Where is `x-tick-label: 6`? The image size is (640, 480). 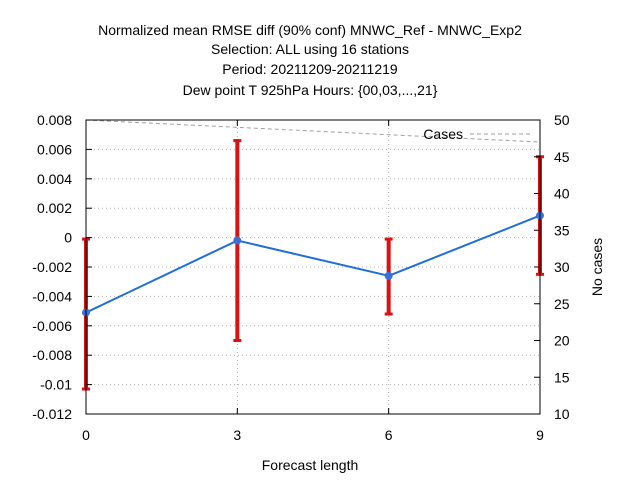
x-tick-label: 6 is located at coordinates (389, 435).